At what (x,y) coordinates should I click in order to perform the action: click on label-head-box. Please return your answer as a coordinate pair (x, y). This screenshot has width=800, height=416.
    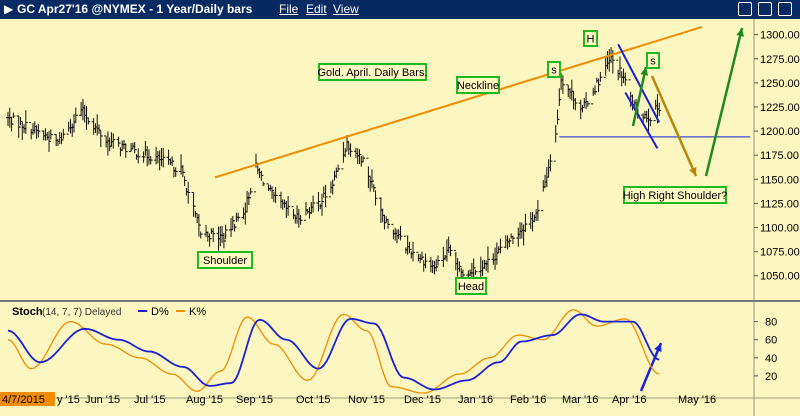
    Looking at the image, I should click on (471, 286).